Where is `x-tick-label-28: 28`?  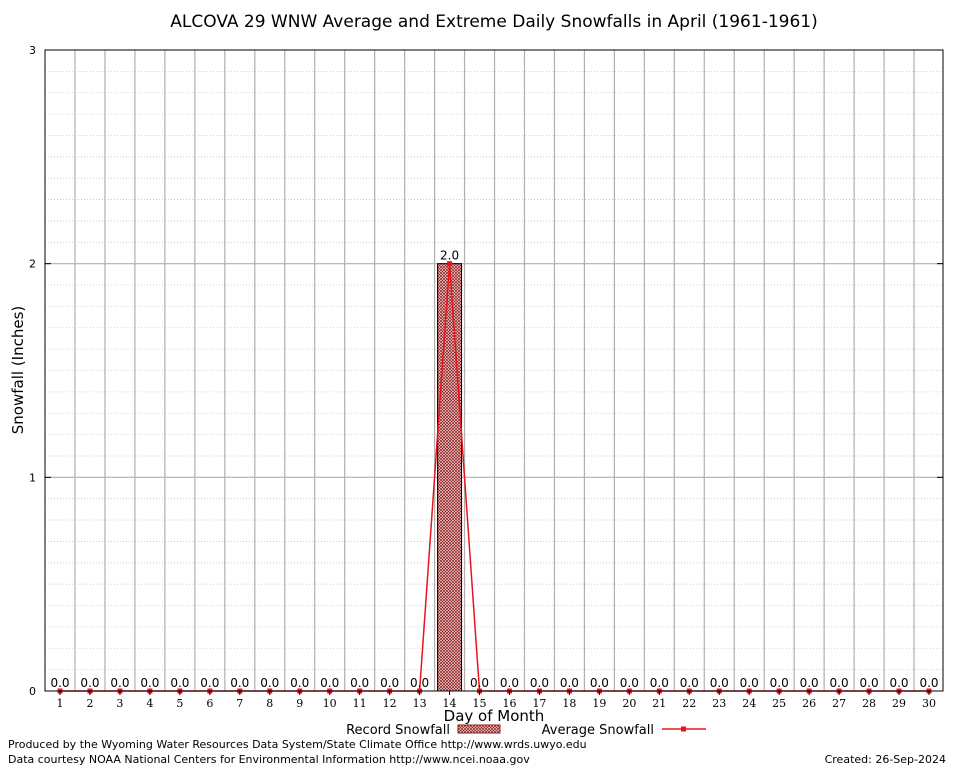 x-tick-label-28: 28 is located at coordinates (869, 703).